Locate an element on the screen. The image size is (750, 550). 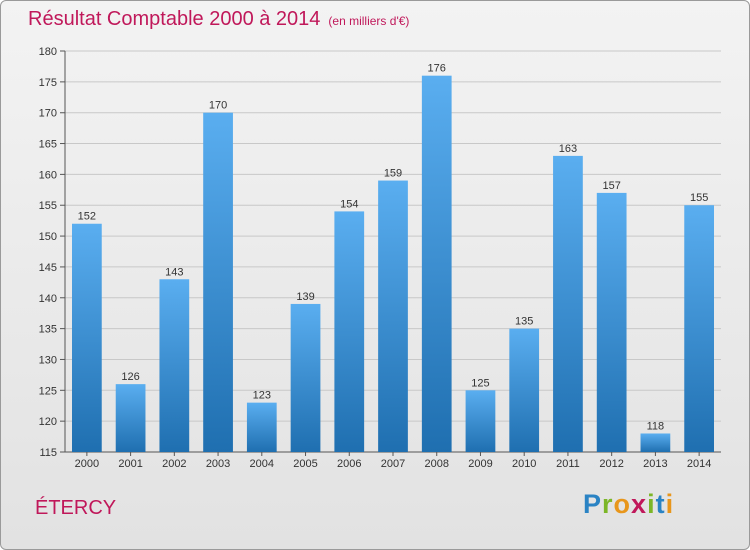
data-label-2010: 135 is located at coordinates (524, 322).